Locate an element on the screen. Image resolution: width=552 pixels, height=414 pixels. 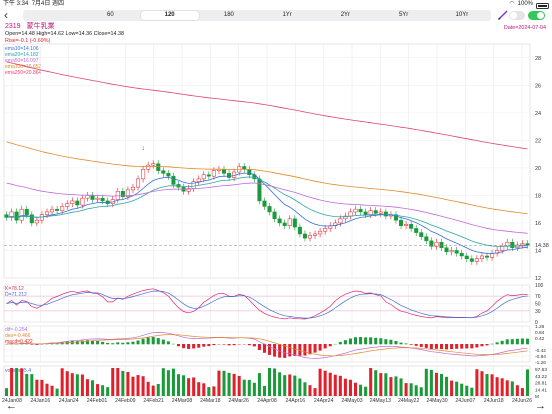
x-axis-label: 24Apr08 is located at coordinates (267, 401).